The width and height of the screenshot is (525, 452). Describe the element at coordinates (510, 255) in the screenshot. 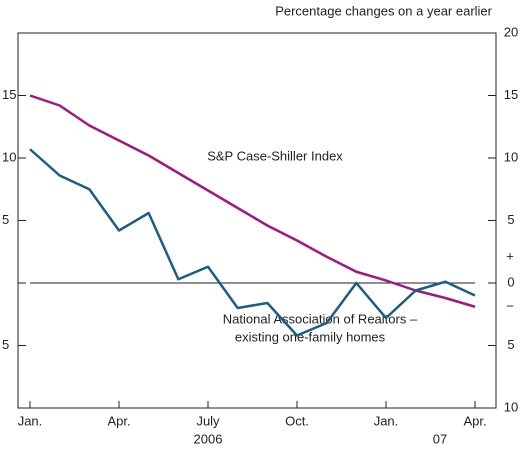

I see `sign-label: +` at that location.